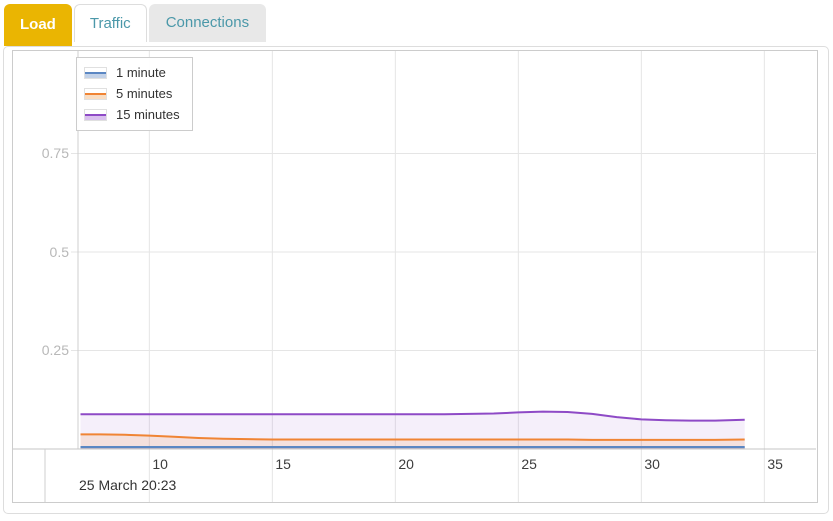 This screenshot has height=521, width=833. What do you see at coordinates (128, 485) in the screenshot?
I see `x-axis-date-label: 25 March 20:23` at bounding box center [128, 485].